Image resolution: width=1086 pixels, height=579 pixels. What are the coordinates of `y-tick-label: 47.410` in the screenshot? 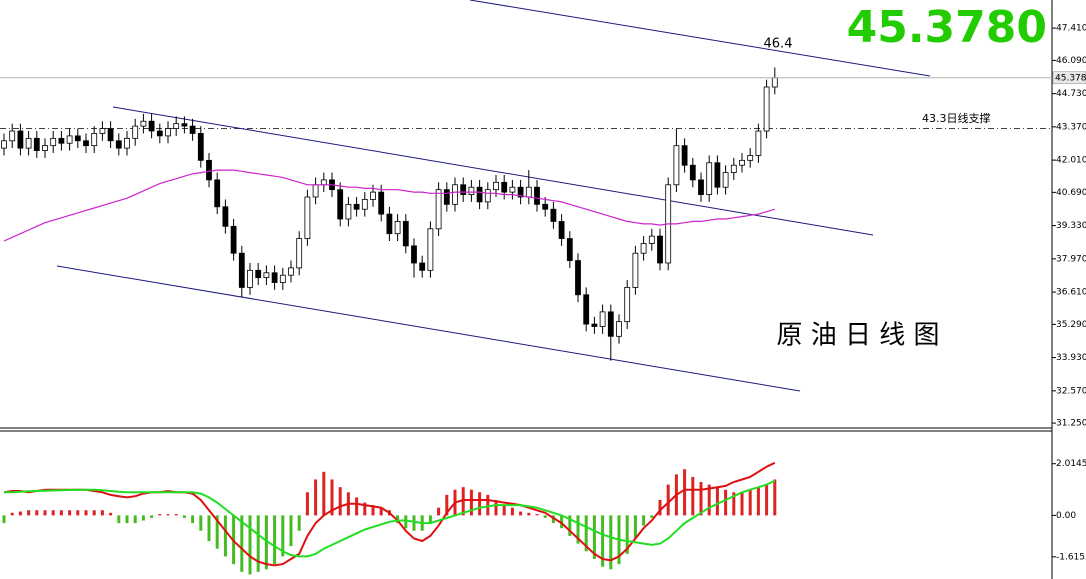 It's located at (1071, 29).